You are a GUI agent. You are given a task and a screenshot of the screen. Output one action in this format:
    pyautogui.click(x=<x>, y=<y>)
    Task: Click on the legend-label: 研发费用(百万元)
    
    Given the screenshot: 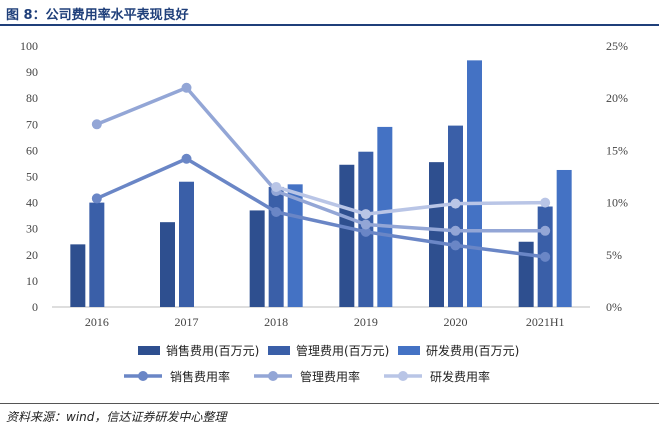 What is the action you would take?
    pyautogui.click(x=472, y=350)
    